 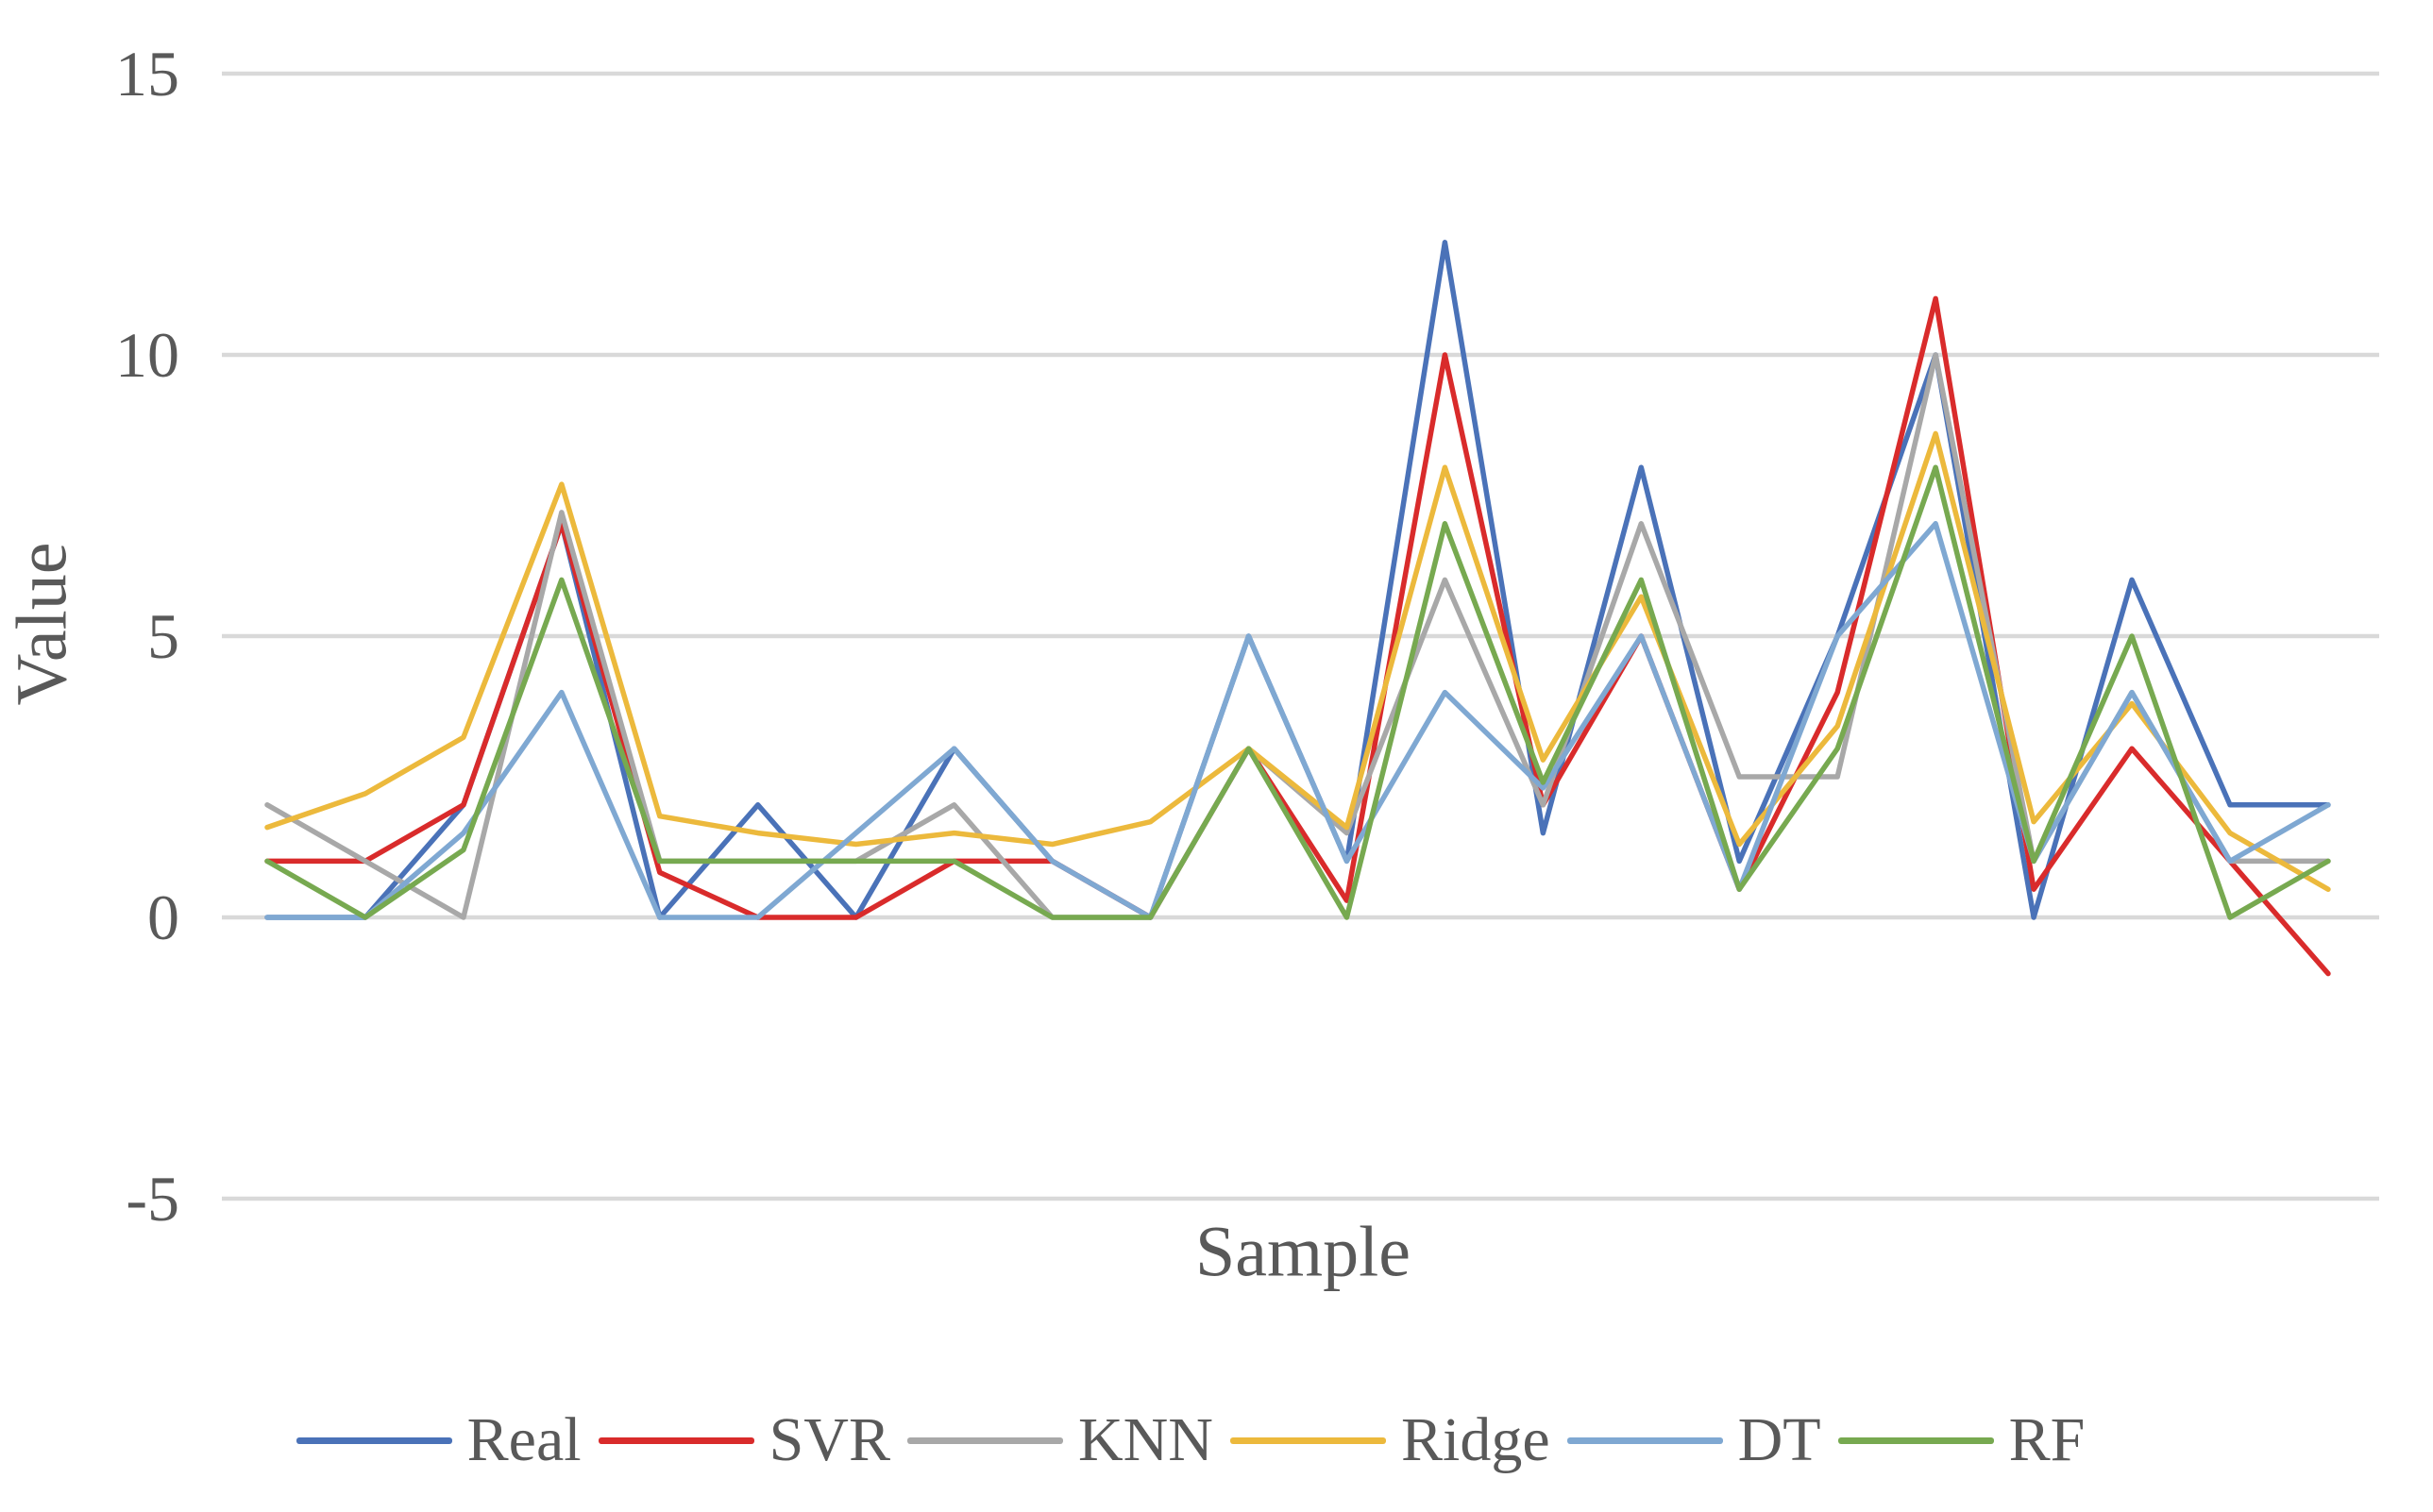 What do you see at coordinates (829, 1439) in the screenshot?
I see `legend-label-svr: SVR` at bounding box center [829, 1439].